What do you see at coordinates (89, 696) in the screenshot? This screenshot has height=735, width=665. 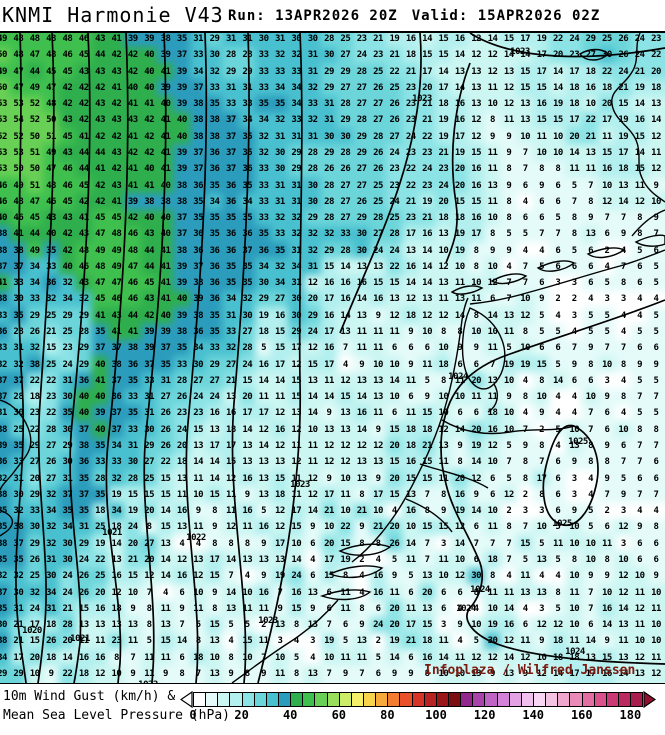 I see `legend-title-line1: 10m Wind Gust (km/h) &` at bounding box center [89, 696].